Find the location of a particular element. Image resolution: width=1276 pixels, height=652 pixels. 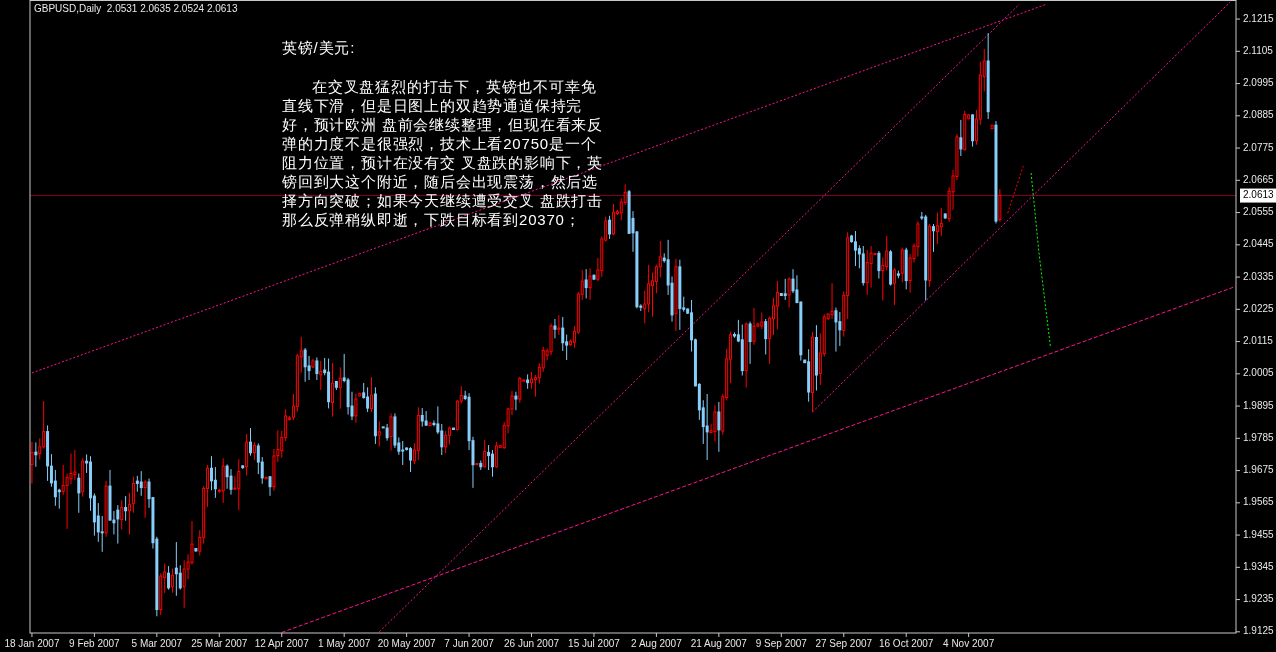

y-tick-label: 2.1105 is located at coordinates (1258, 50).